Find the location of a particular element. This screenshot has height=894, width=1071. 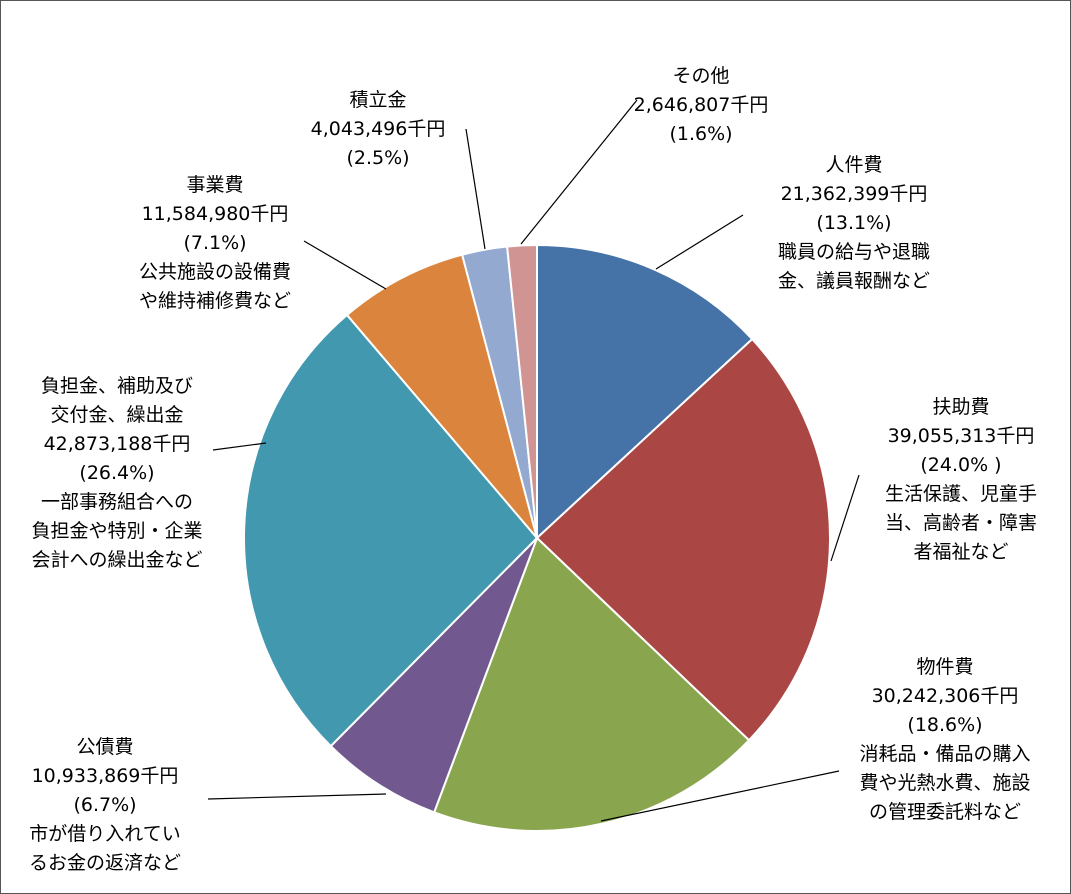

leader-line-personnel is located at coordinates (699, 242).